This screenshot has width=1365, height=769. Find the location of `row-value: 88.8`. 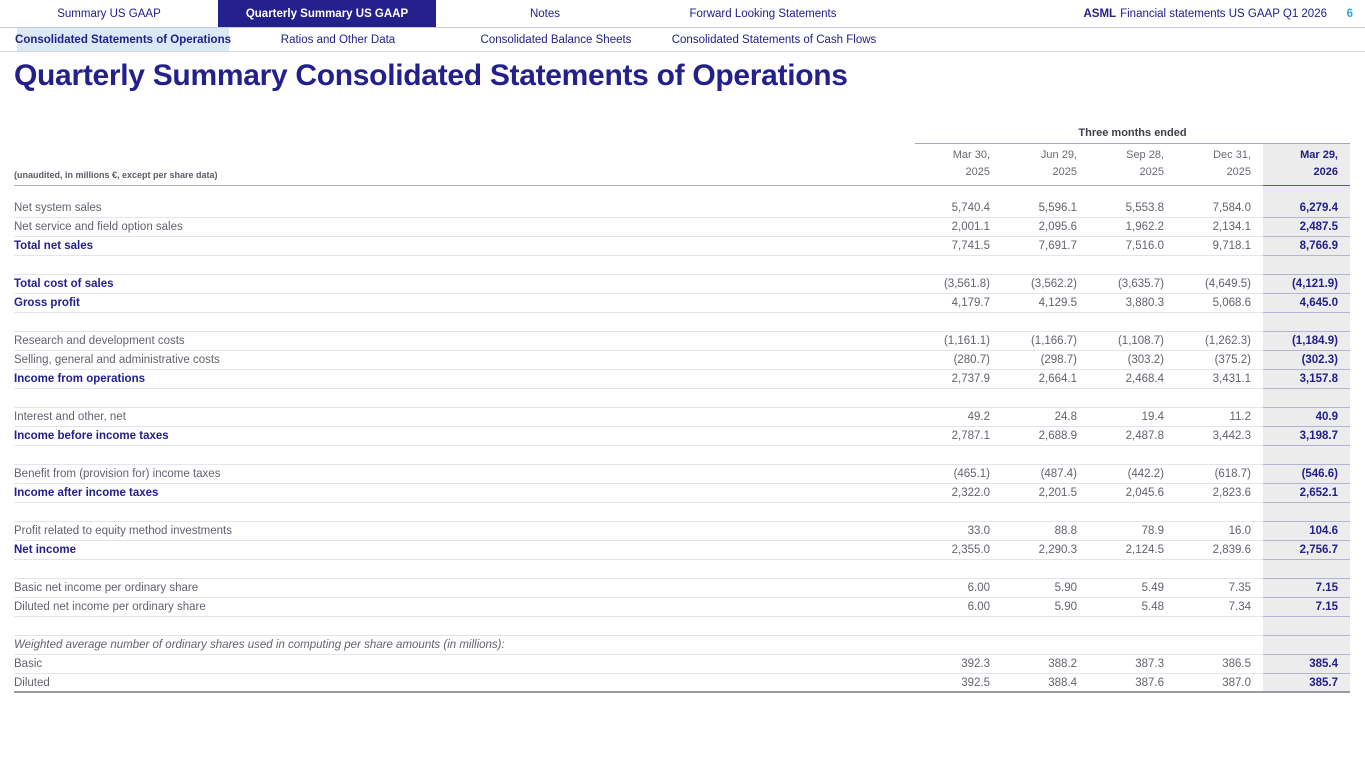

row-value: 88.8 is located at coordinates (1045, 531).